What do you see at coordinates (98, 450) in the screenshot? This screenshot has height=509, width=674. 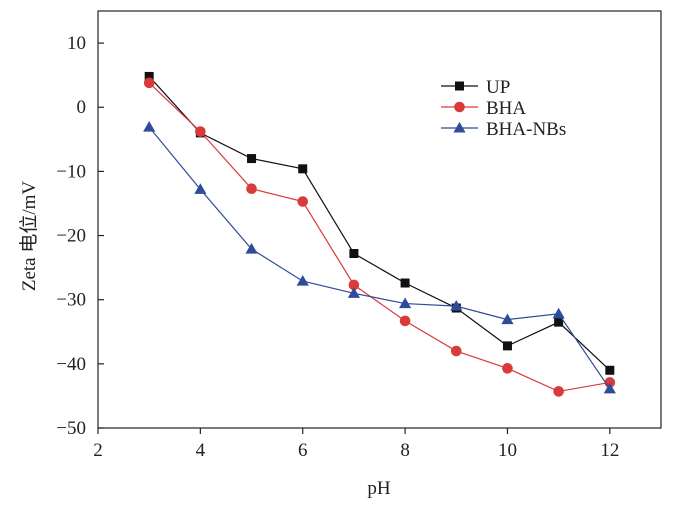 I see `x-tick-label: 2` at bounding box center [98, 450].